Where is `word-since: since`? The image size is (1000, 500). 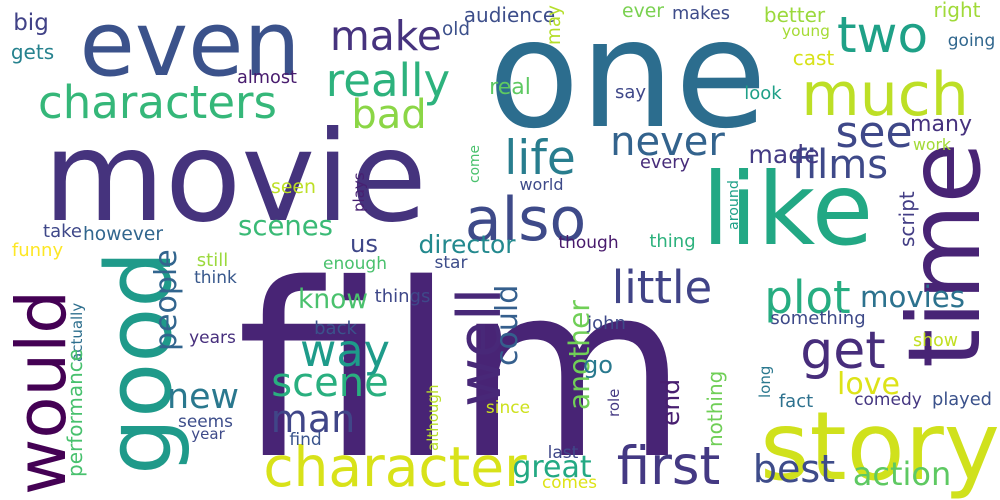
word-since: since is located at coordinates (508, 408).